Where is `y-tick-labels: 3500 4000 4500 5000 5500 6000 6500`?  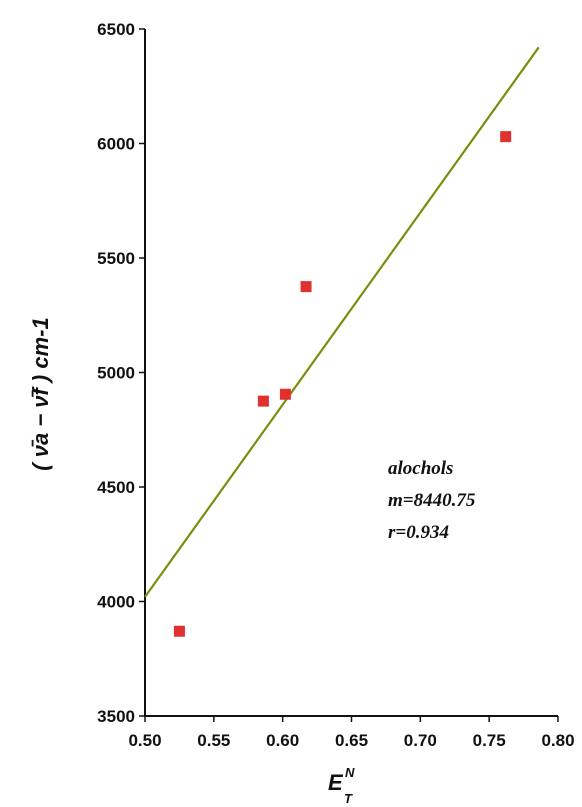
y-tick-labels: 3500 4000 4500 5000 5500 6000 6500 is located at coordinates (116, 373).